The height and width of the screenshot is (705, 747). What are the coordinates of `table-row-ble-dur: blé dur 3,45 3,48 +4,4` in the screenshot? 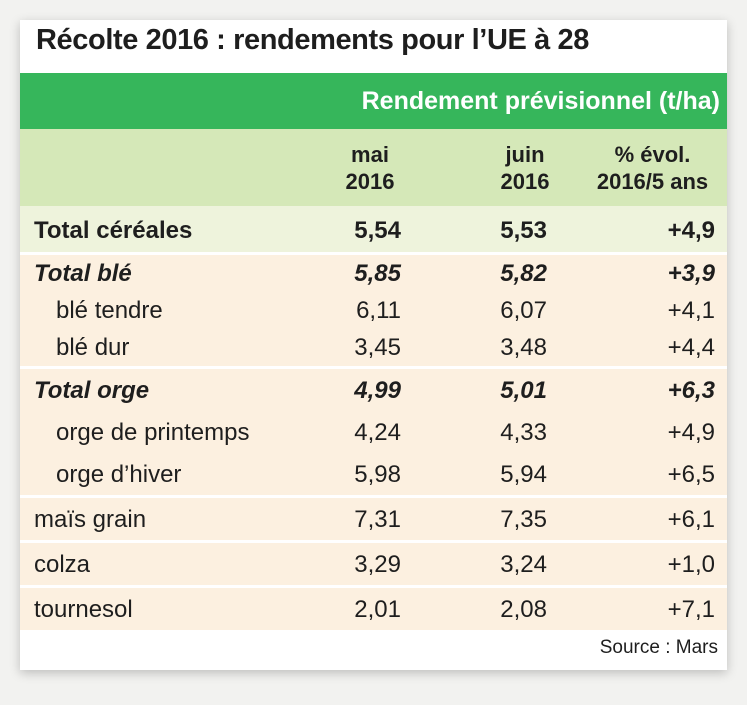 It's located at (373, 347).